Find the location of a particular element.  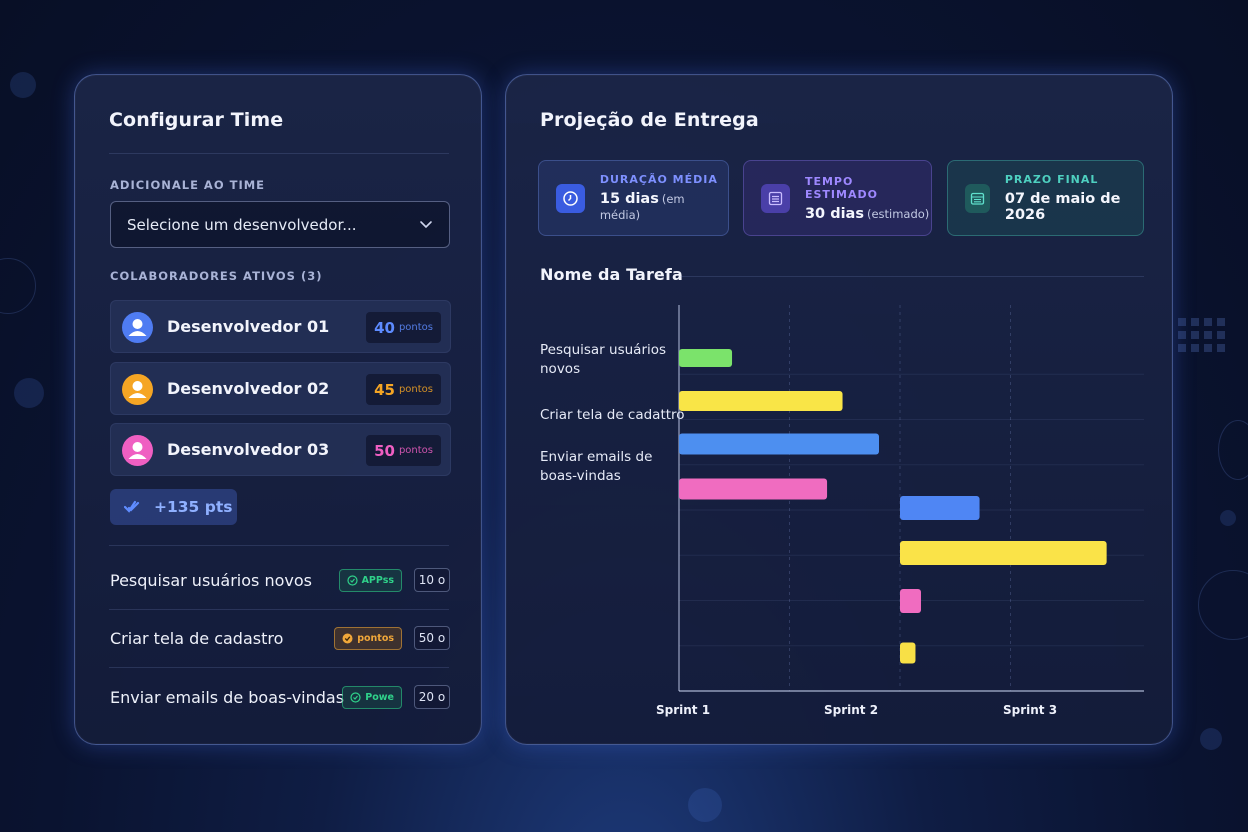

stat-value: 30 dias is located at coordinates (834, 213).